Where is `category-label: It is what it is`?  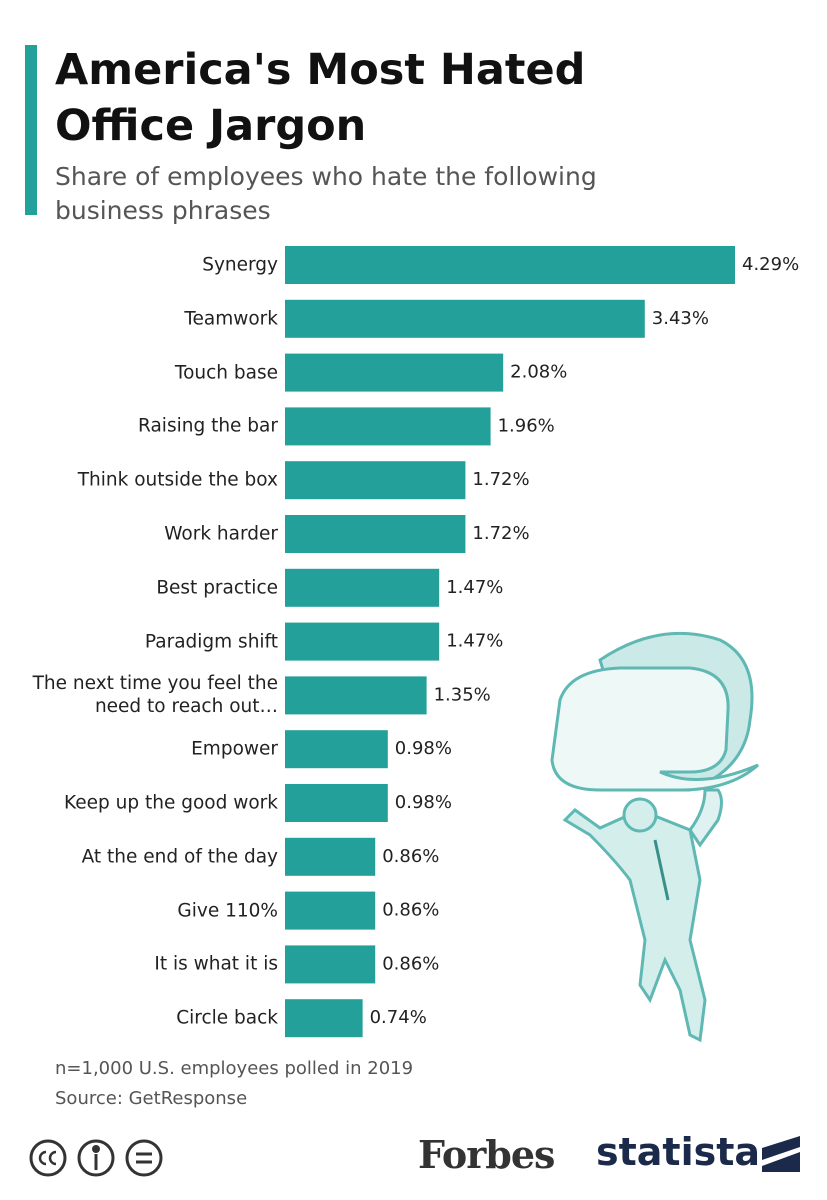 category-label: It is what it is is located at coordinates (216, 964).